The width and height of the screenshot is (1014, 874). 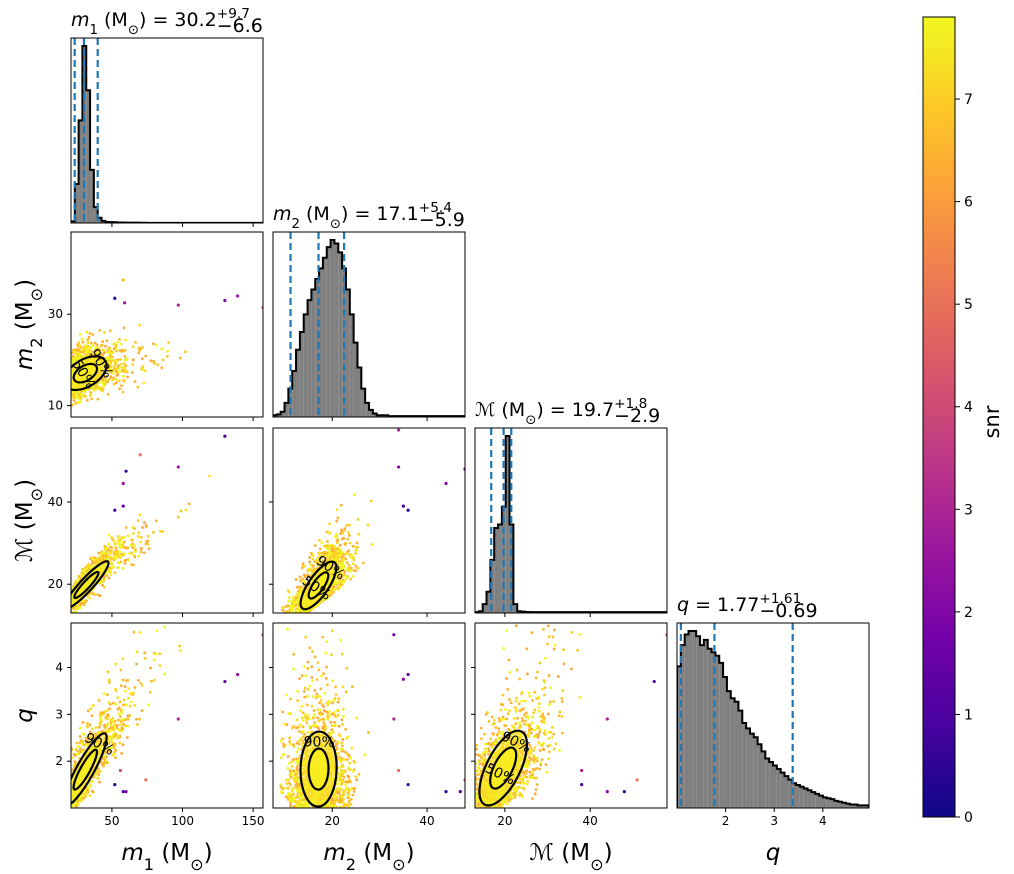 I want to click on title-minus-mc: −2.9, so click(x=637, y=416).